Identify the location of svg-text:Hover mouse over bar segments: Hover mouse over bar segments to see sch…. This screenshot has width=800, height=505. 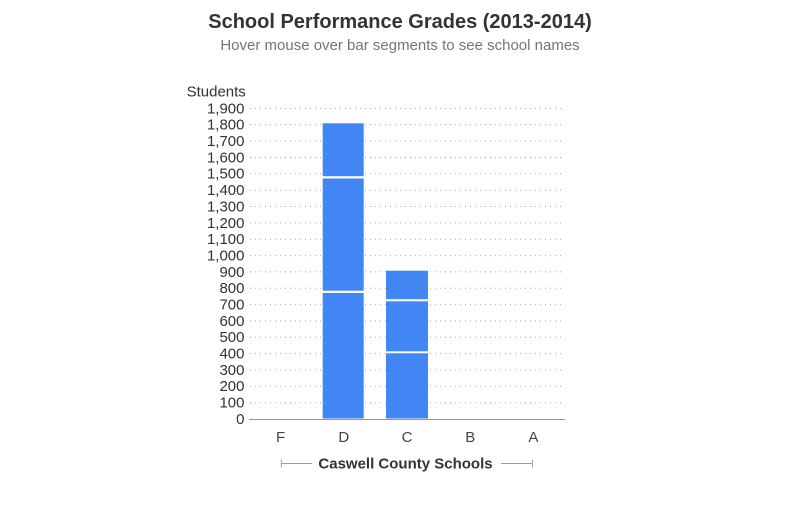
(399, 45).